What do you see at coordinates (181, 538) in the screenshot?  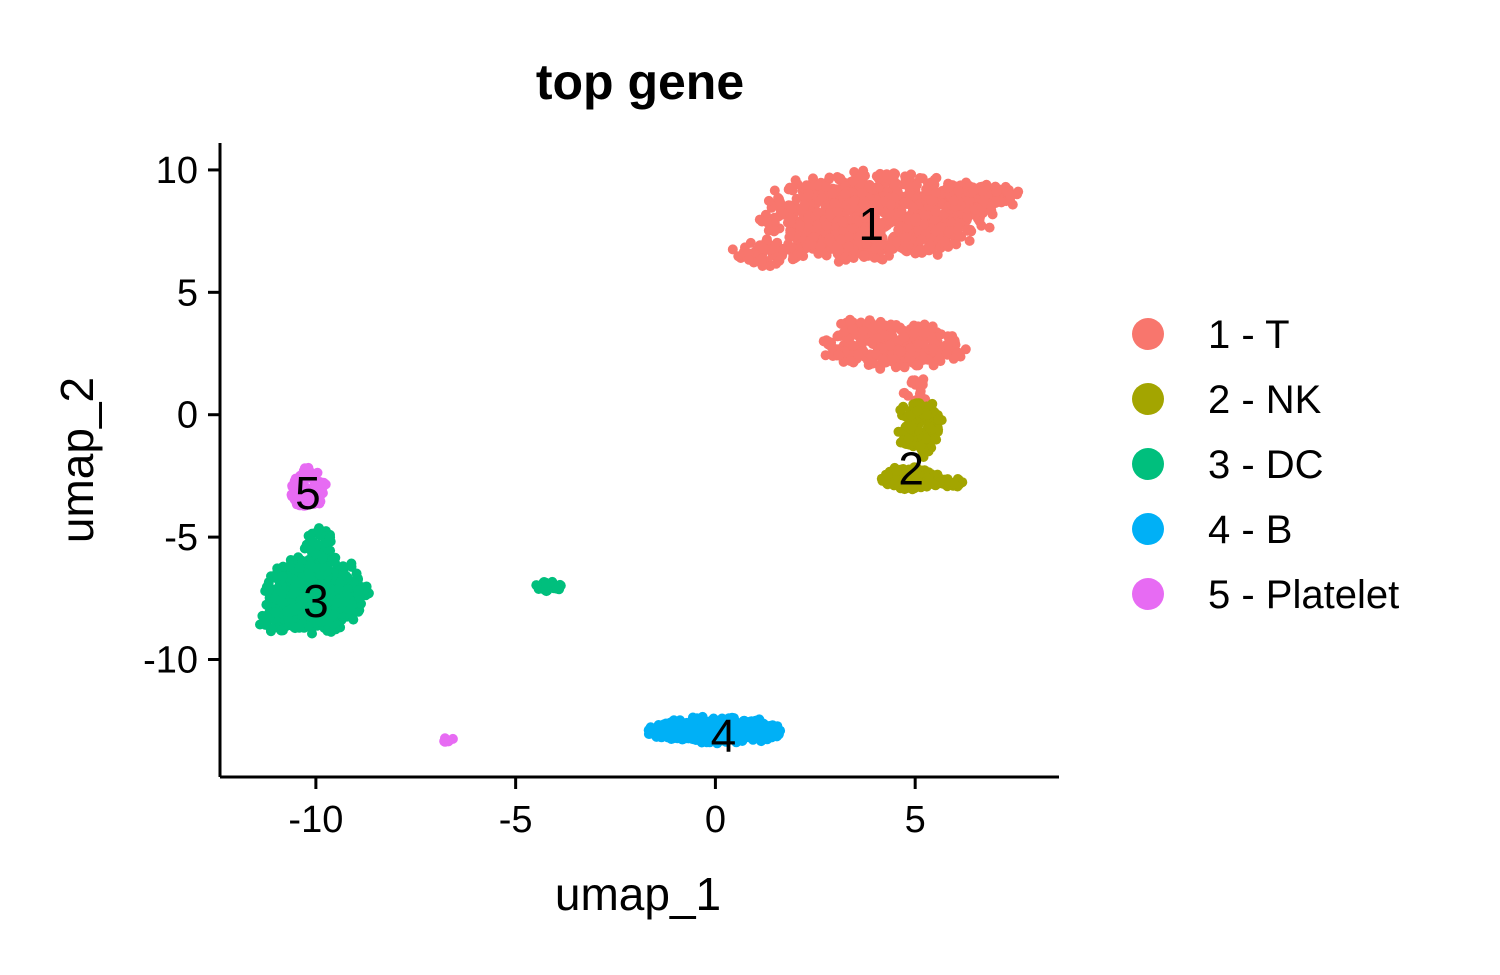 I see `y-tick-label: -5` at bounding box center [181, 538].